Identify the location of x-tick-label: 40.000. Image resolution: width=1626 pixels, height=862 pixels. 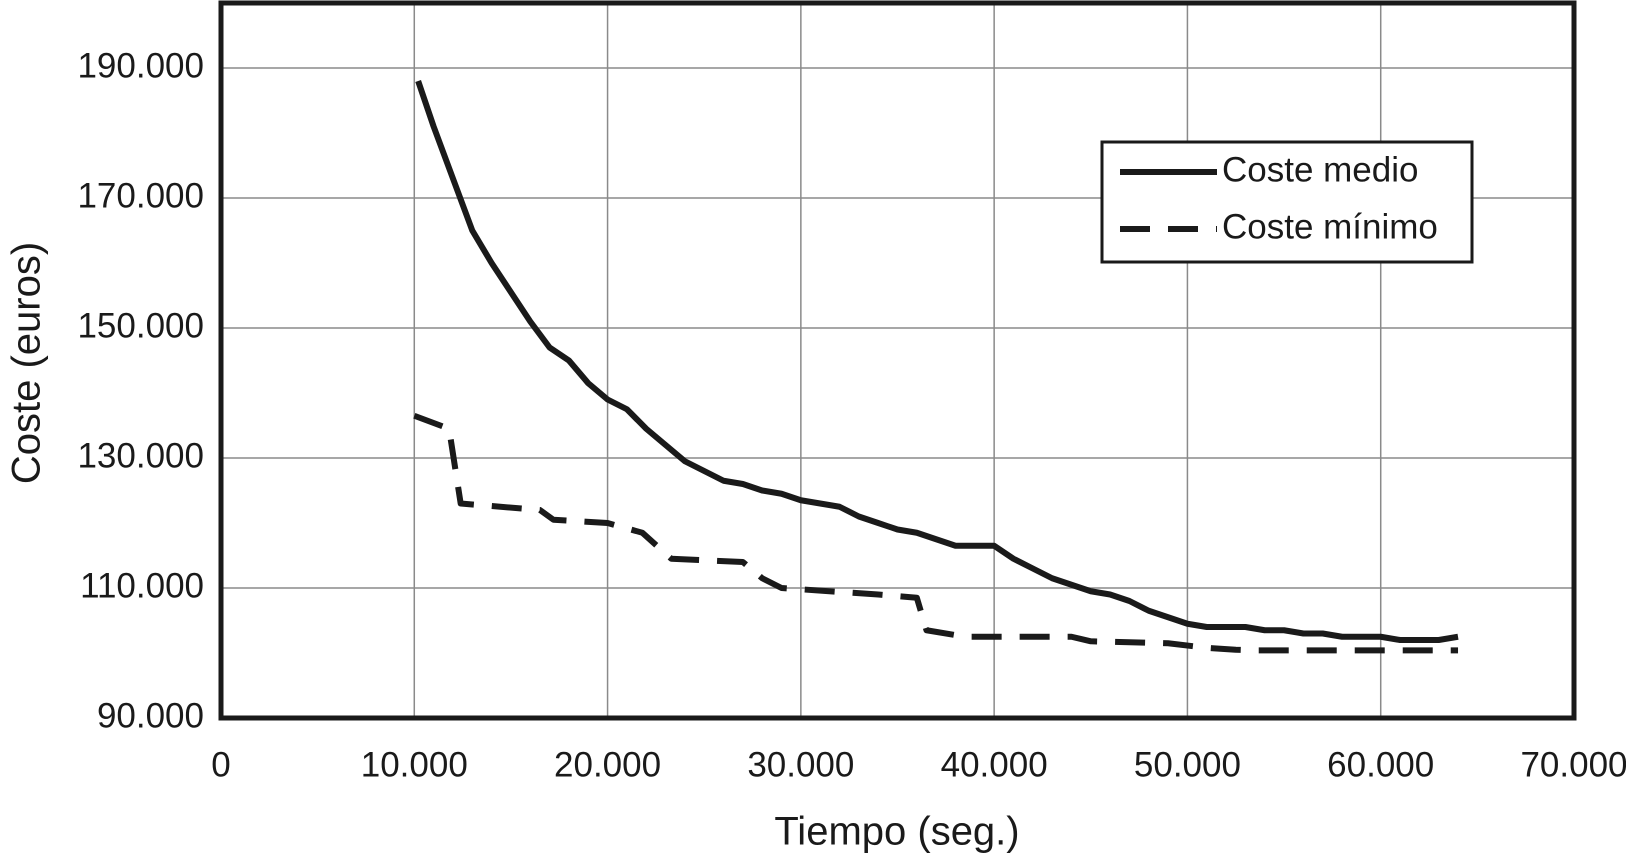
(994, 764).